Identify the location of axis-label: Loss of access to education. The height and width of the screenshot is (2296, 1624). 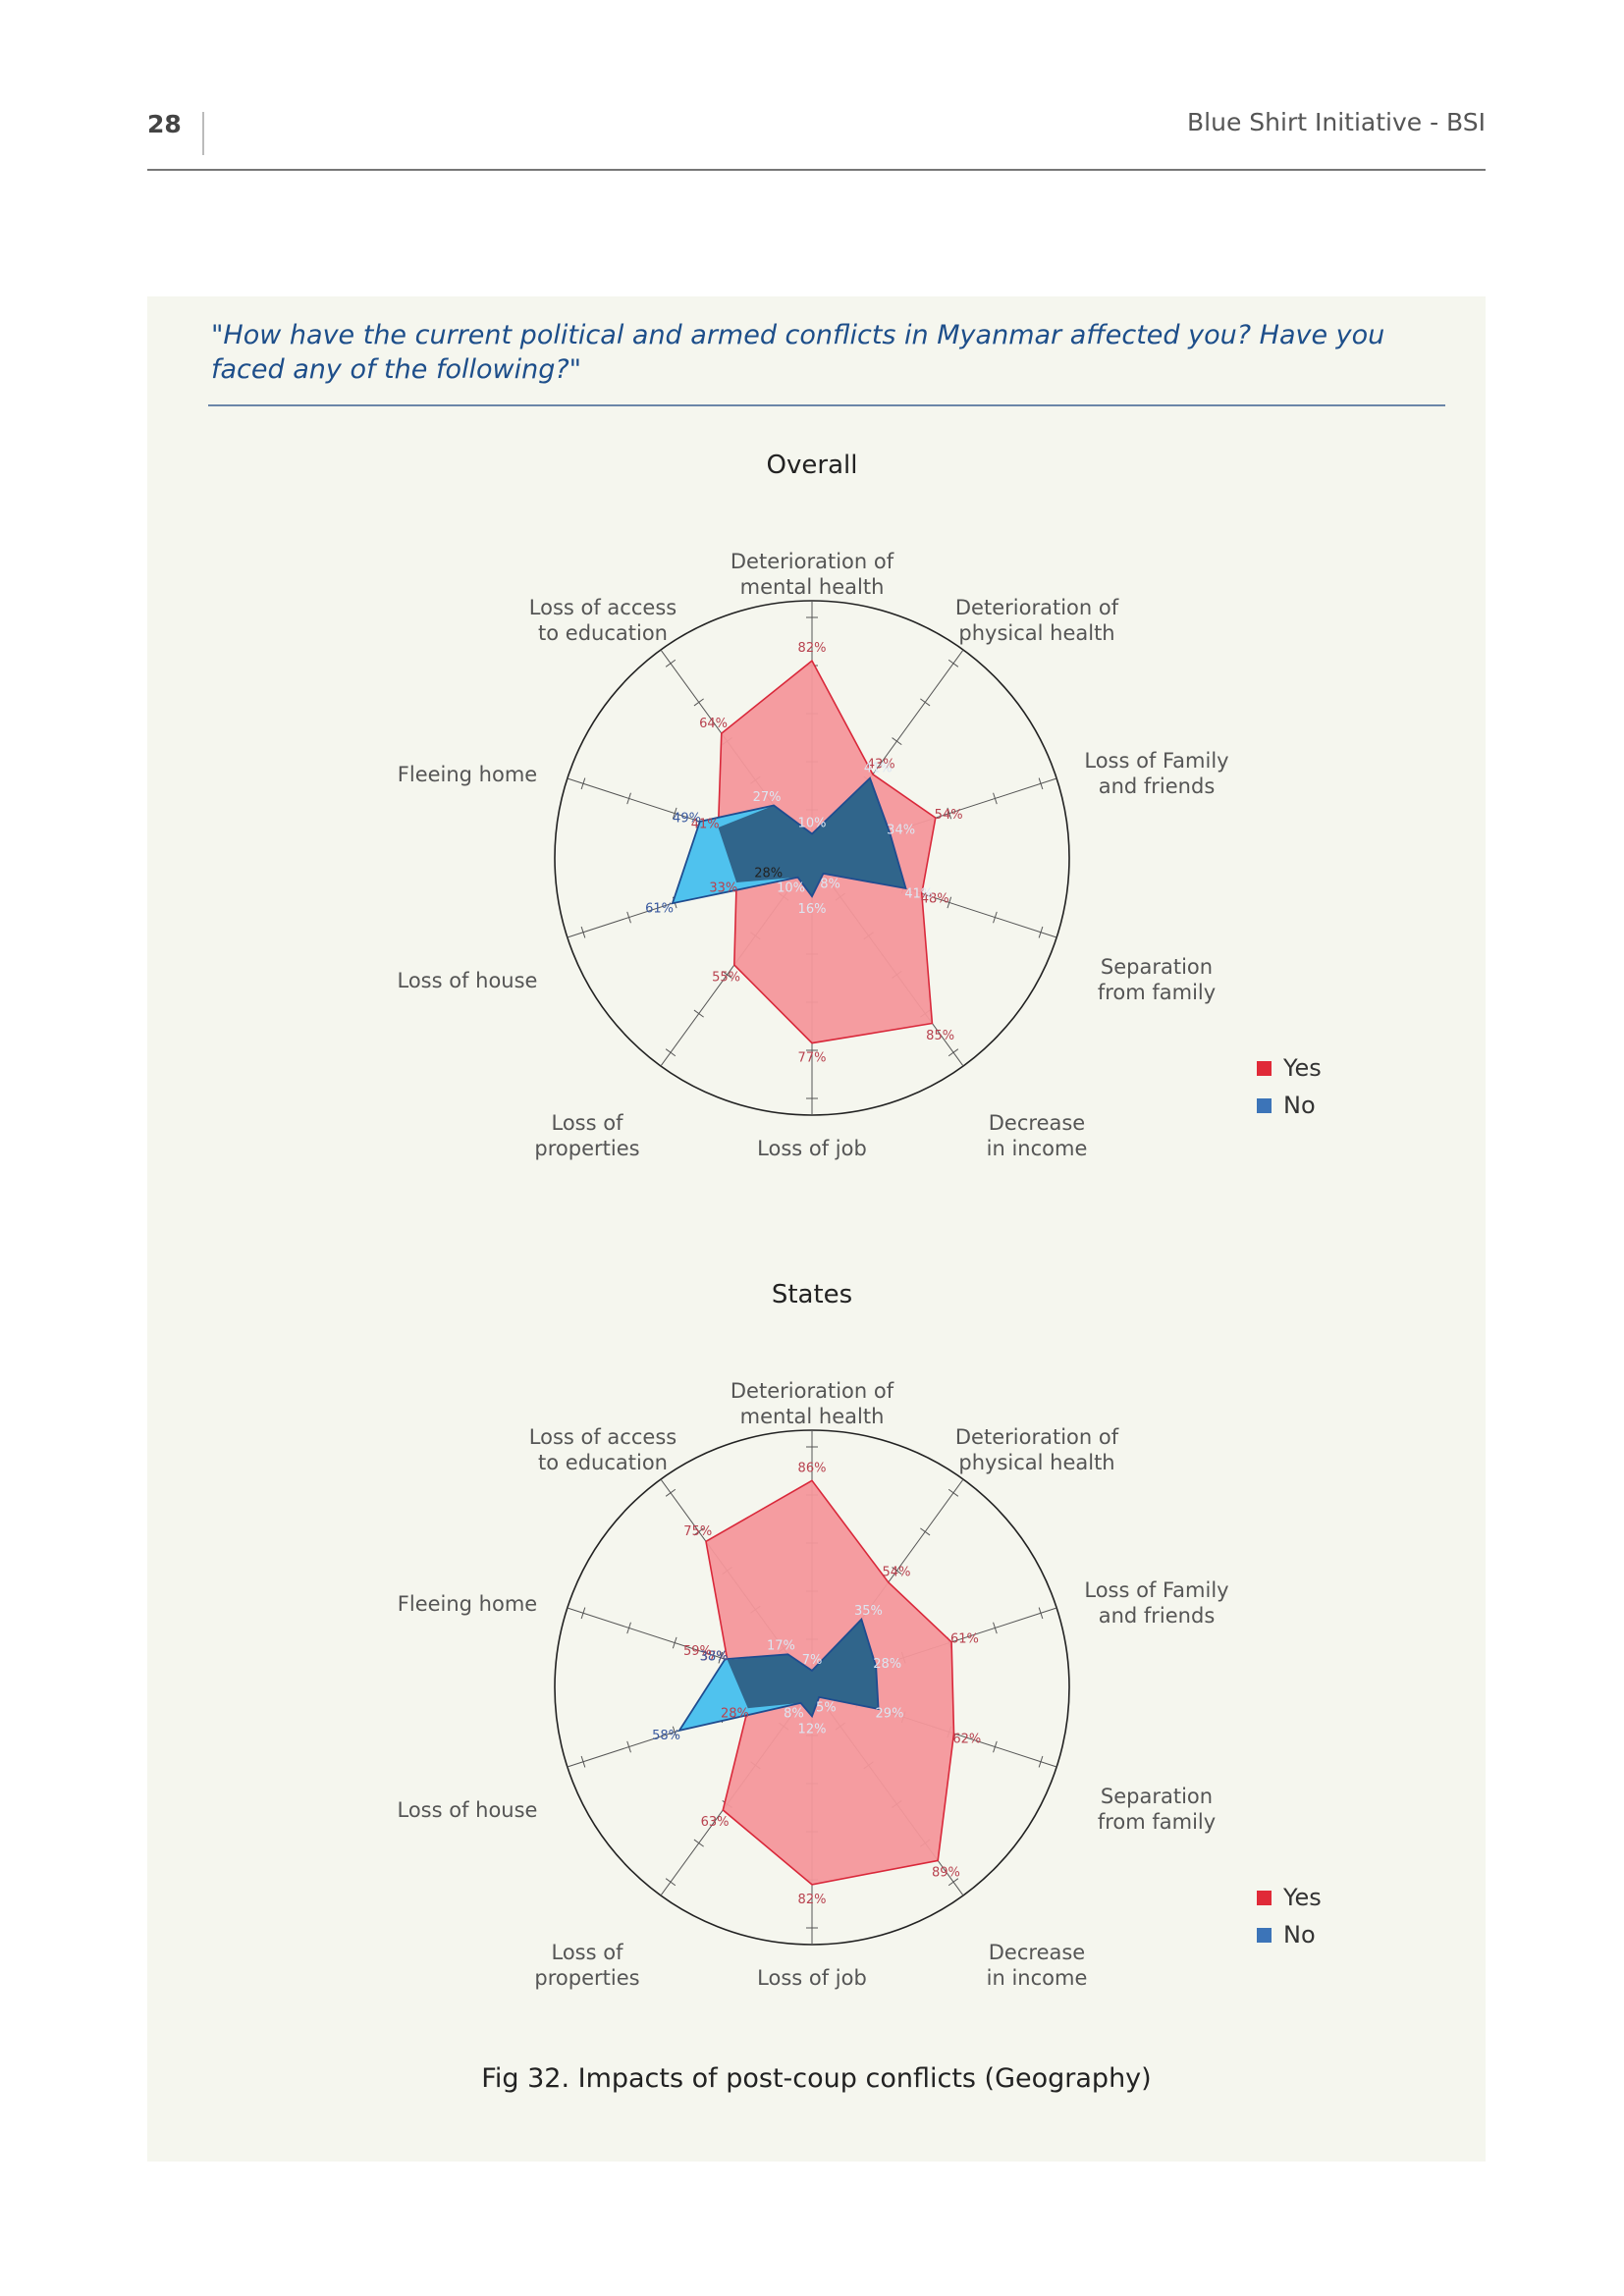
(603, 1449).